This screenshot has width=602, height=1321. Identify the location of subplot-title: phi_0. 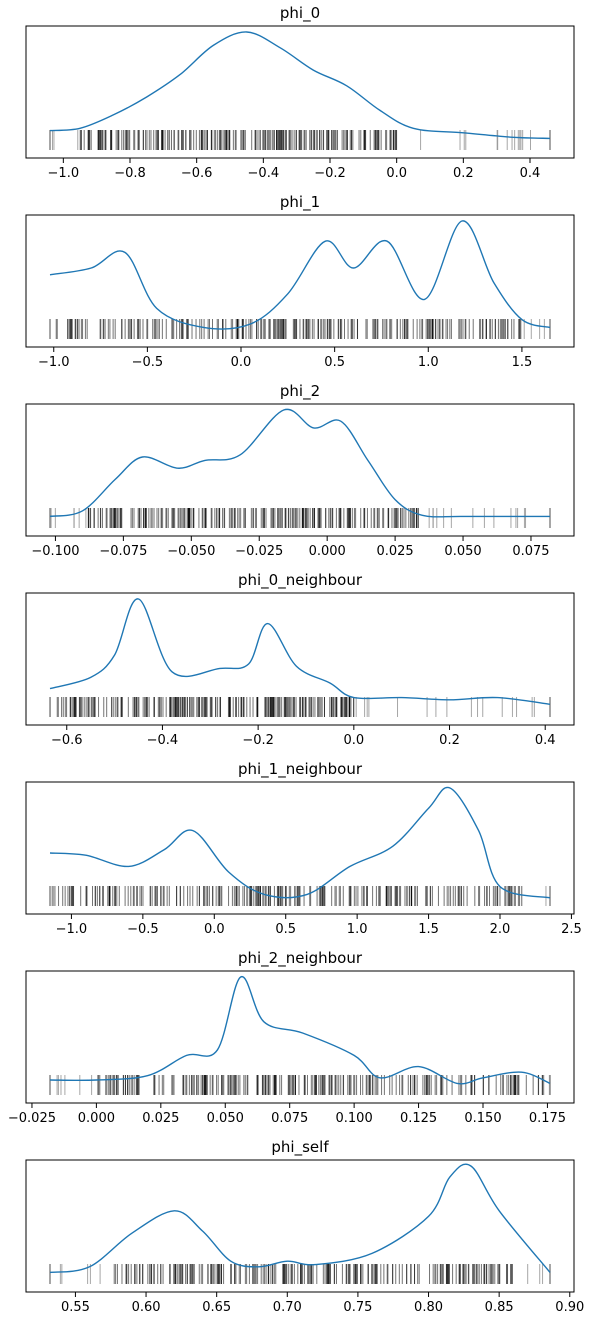
(300, 13).